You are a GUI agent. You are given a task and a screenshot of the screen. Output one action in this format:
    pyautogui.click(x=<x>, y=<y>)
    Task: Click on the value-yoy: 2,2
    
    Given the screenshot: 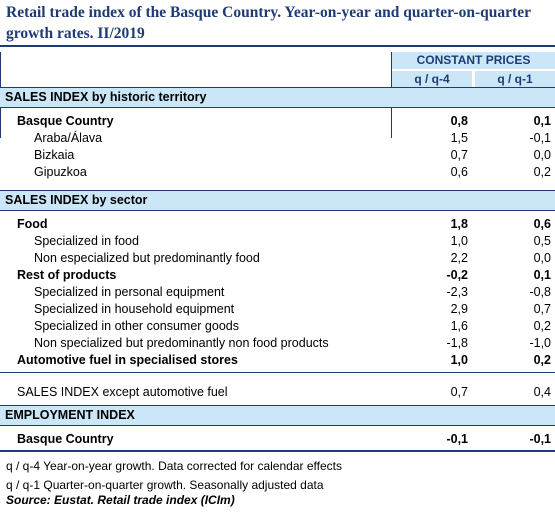 What is the action you would take?
    pyautogui.click(x=459, y=258)
    